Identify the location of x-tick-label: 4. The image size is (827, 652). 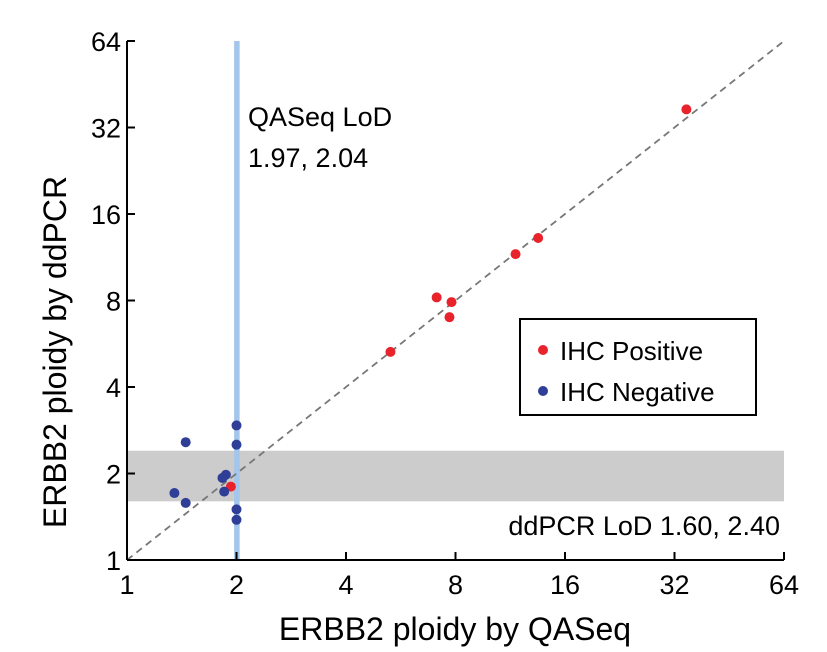
(345, 585).